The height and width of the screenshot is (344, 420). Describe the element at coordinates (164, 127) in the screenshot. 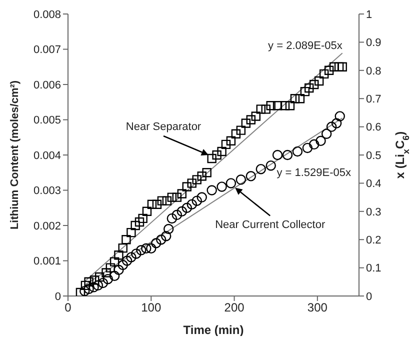

I see `annotation: Near Separator` at that location.